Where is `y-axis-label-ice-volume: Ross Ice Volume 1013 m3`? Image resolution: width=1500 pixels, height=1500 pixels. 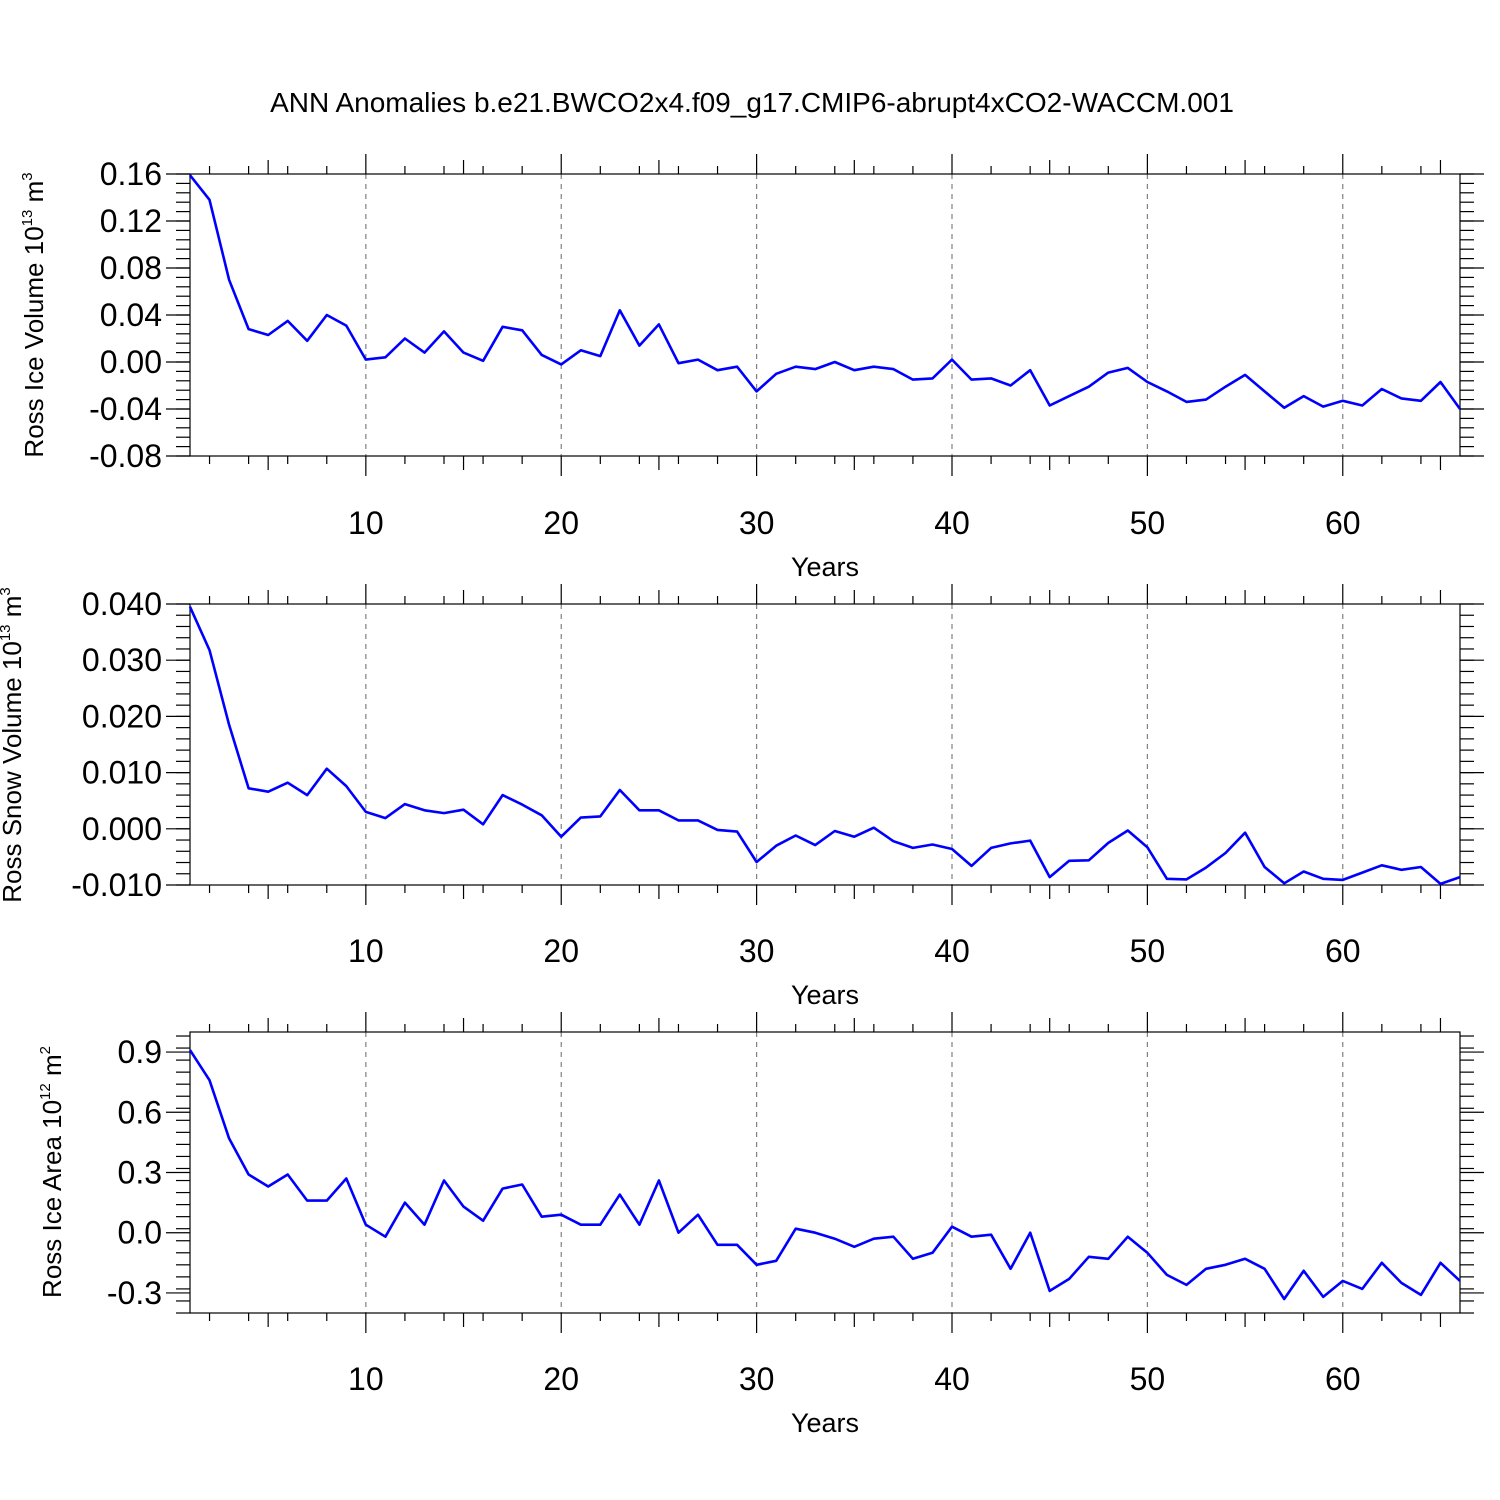 y-axis-label-ice-volume: Ross Ice Volume 1013 m3 is located at coordinates (34, 314).